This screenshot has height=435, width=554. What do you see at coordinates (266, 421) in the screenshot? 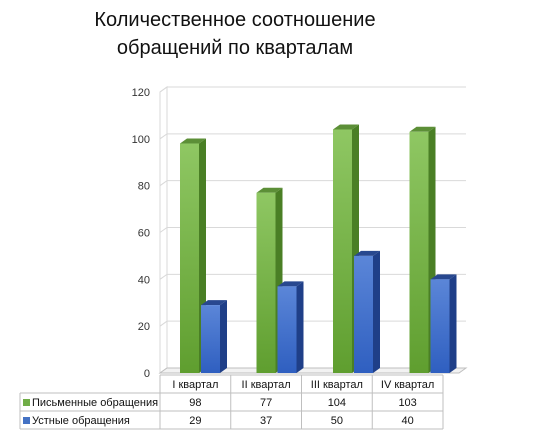
I see `data-table-value: 37` at bounding box center [266, 421].